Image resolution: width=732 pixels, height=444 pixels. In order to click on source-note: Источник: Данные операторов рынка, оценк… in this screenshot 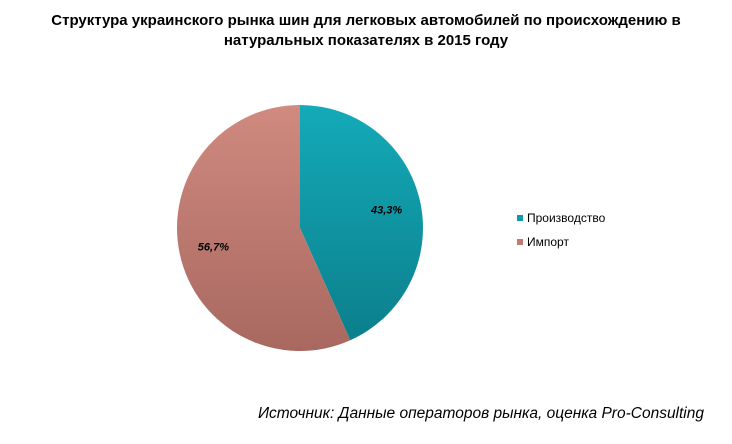, I will do `click(480, 413)`.